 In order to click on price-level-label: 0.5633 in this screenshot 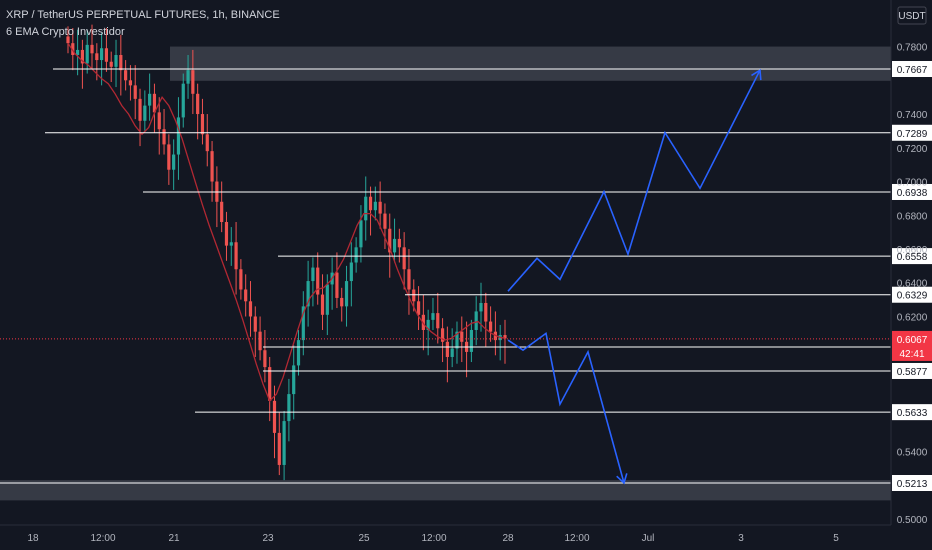, I will do `click(912, 413)`.